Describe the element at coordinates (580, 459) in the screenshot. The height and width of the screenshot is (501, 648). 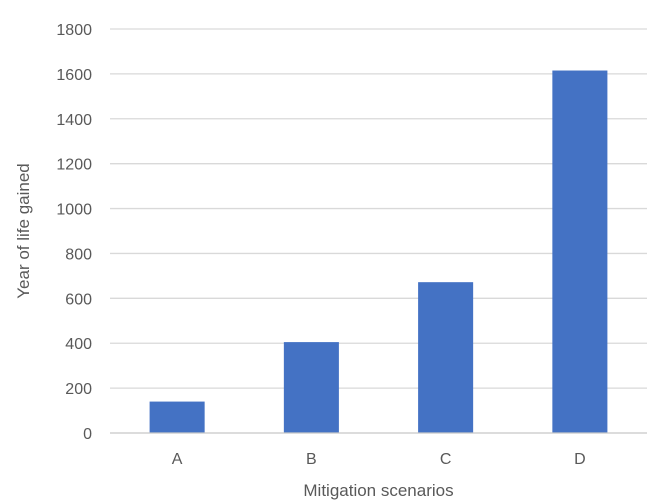
I see `x-tick-label: D` at that location.